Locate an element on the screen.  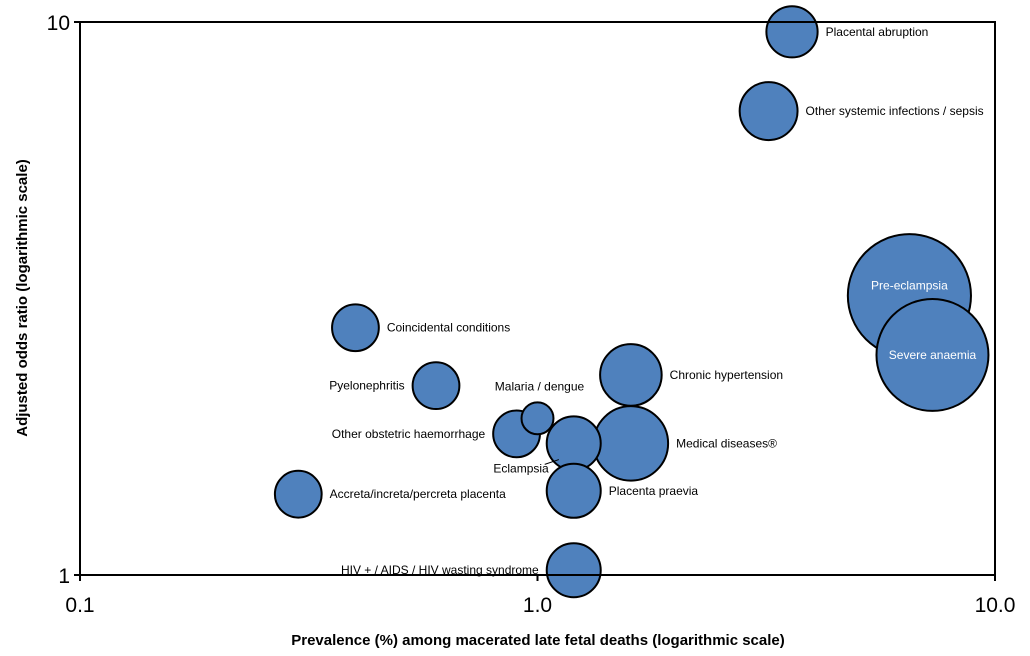
bubble-label-other-systemic-infections-sepsis: Other systemic infections / sepsis is located at coordinates (895, 111).